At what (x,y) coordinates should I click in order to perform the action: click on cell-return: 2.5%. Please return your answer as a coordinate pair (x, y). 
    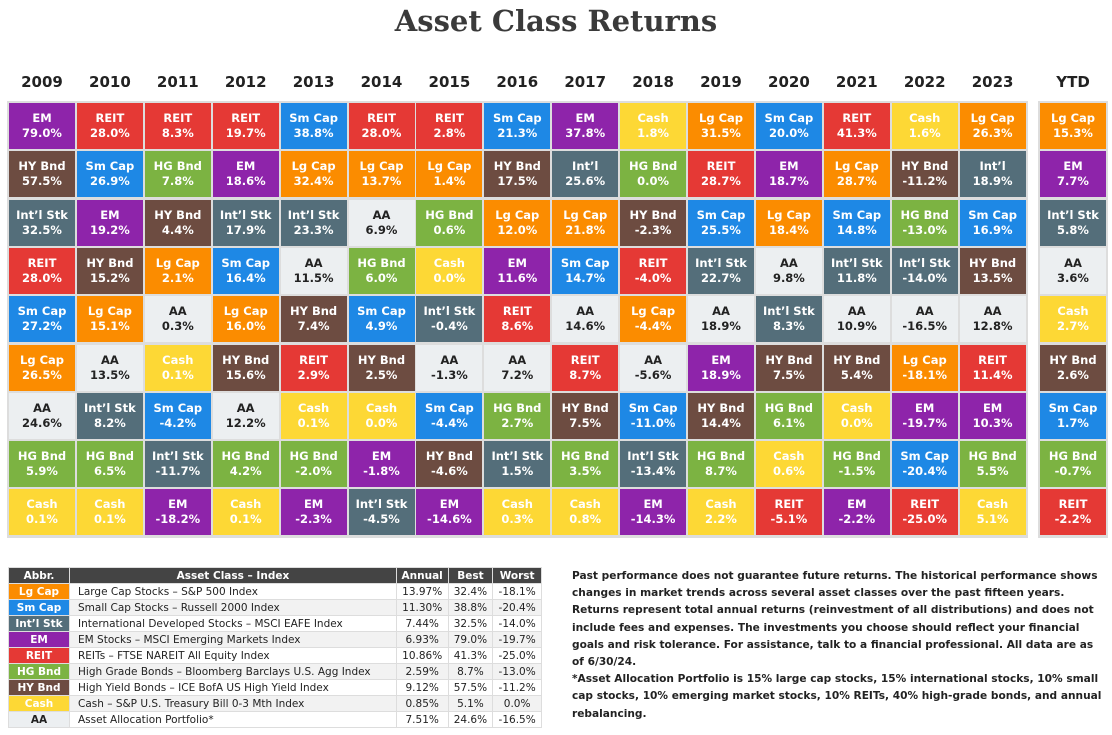
    Looking at the image, I should click on (381, 374).